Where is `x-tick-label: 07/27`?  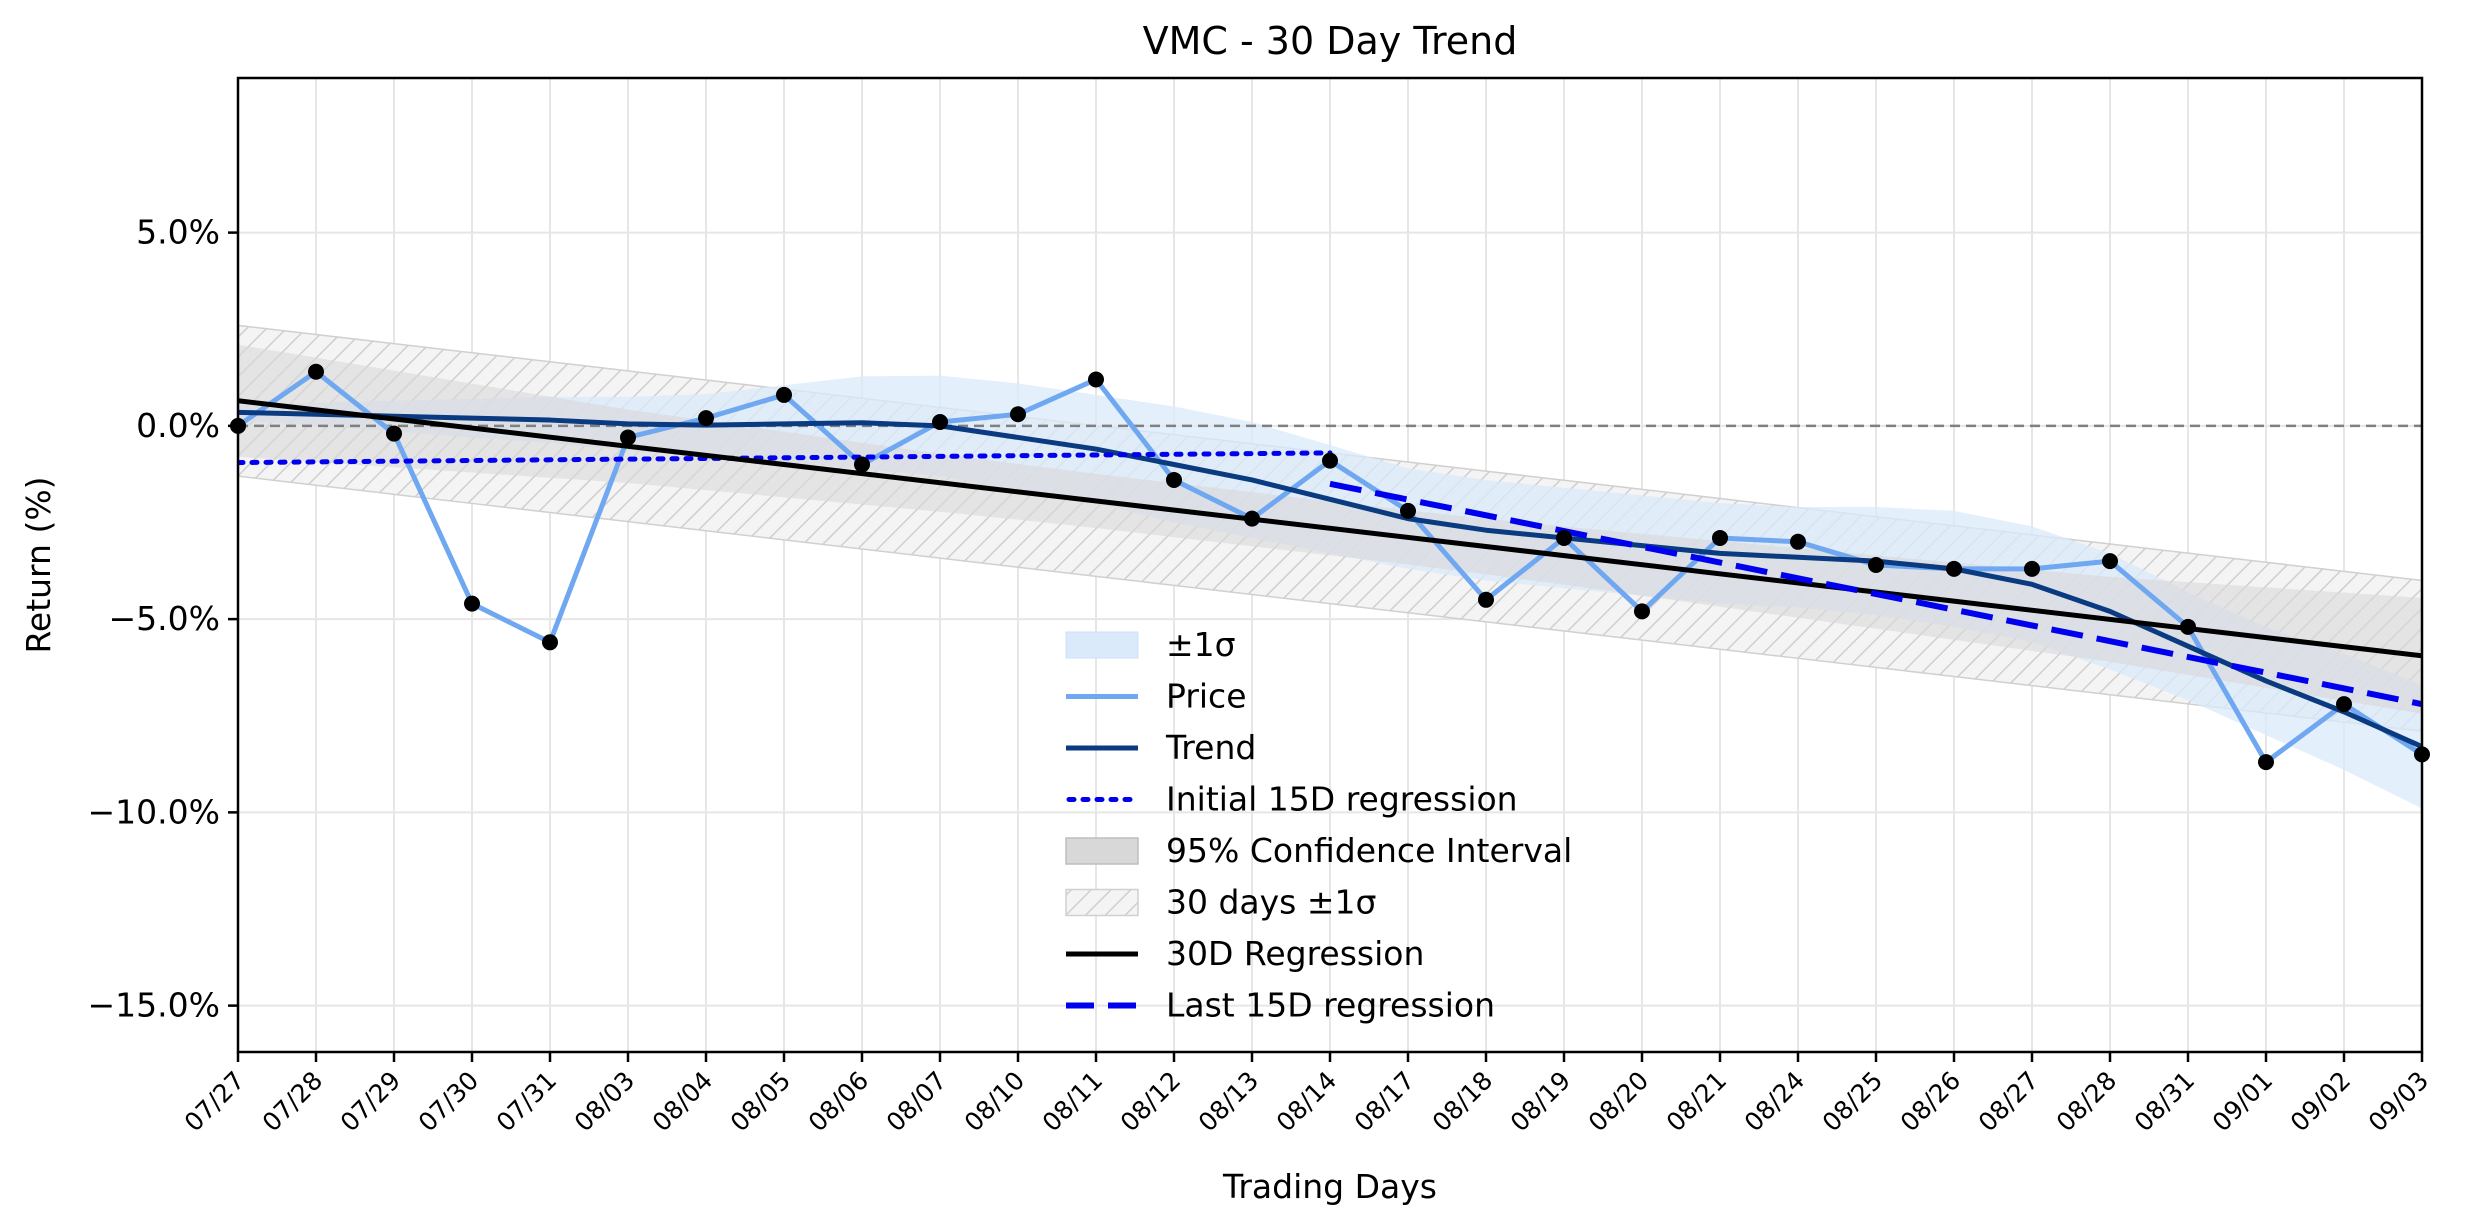 x-tick-label: 07/27 is located at coordinates (214, 1101).